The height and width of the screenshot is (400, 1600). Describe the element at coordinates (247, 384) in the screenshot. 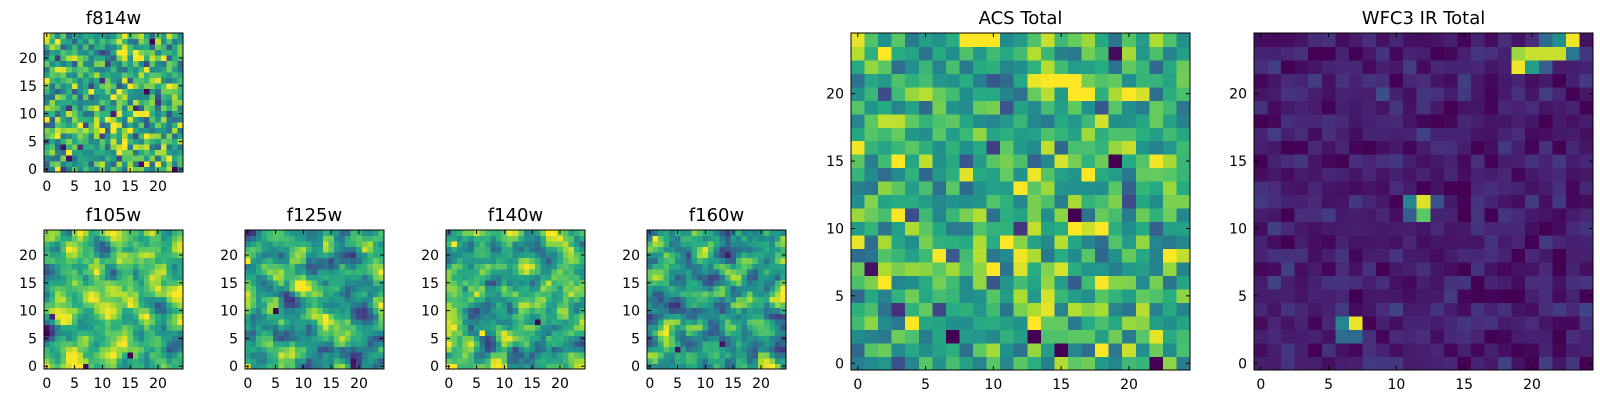

I see `x-tick-label: 0` at that location.